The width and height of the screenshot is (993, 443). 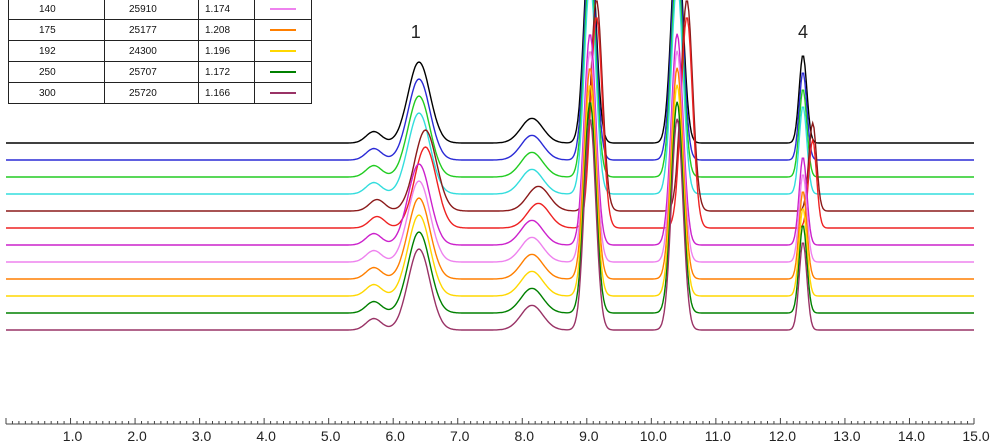 I want to click on x-tick-label: 13.0, so click(x=846, y=435).